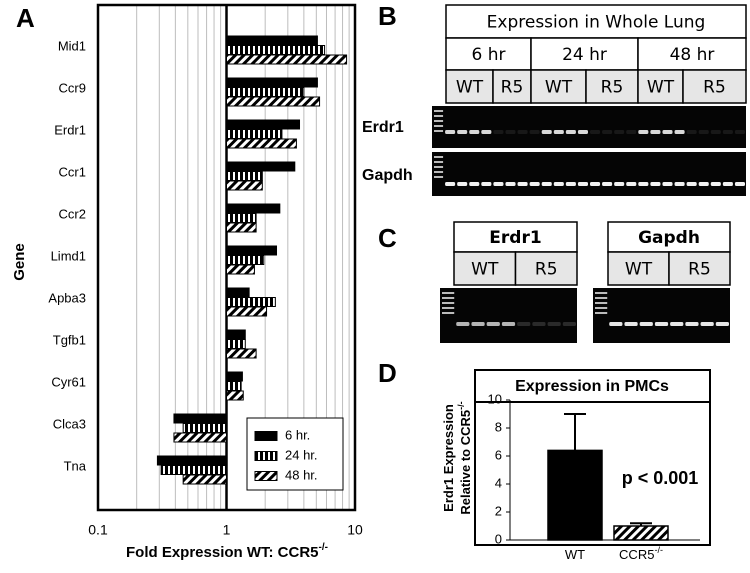 The width and height of the screenshot is (750, 573). Describe the element at coordinates (498, 538) in the screenshot. I see `y-tick-label: 0` at that location.